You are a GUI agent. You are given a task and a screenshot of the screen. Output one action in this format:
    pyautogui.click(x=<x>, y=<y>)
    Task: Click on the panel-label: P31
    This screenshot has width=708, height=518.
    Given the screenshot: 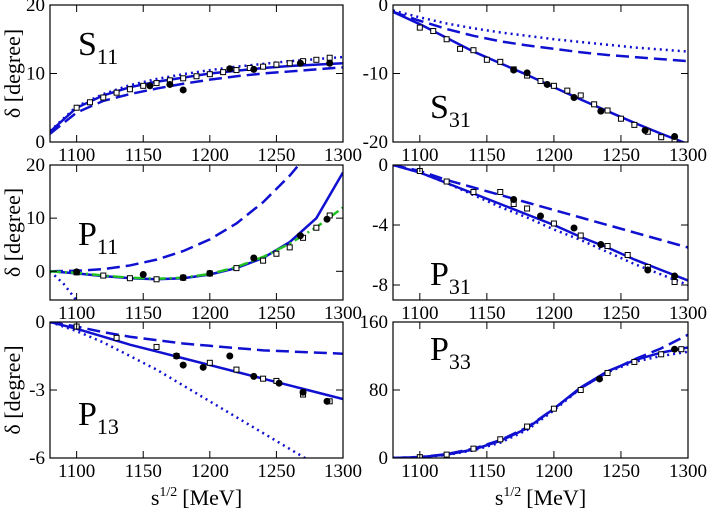 What is the action you would take?
    pyautogui.click(x=450, y=277)
    